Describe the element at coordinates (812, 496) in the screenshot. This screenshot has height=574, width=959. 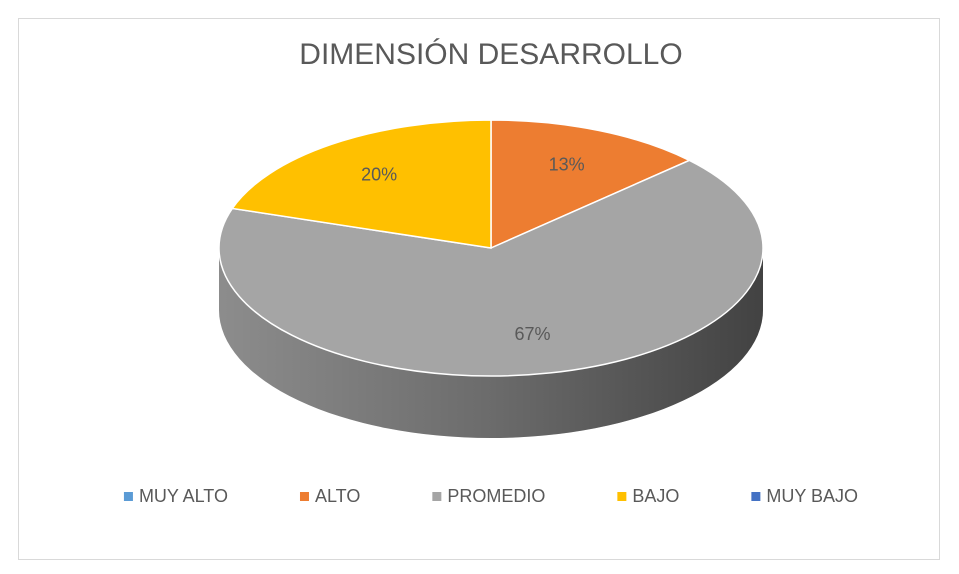
I see `legend-label: MUY BAJO` at that location.